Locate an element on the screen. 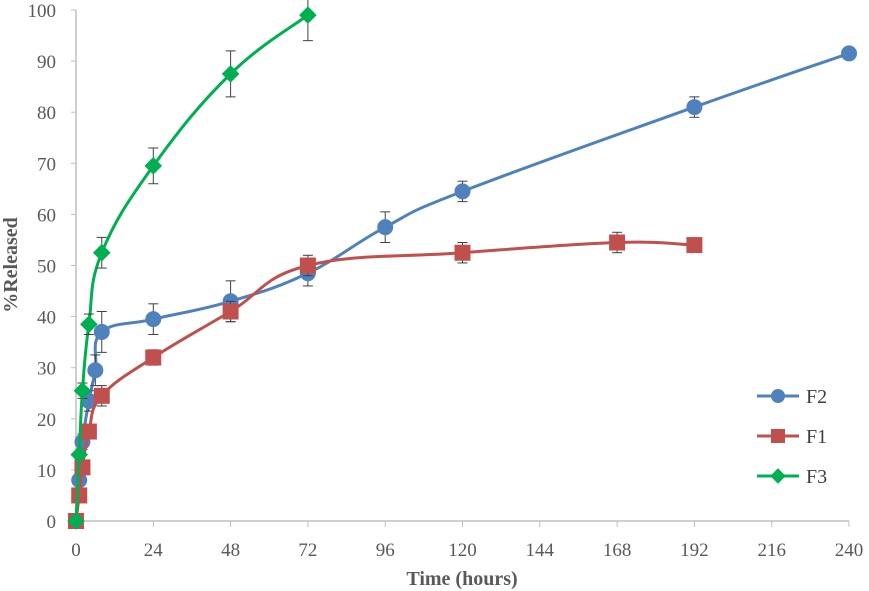  y-tick-label: 70 is located at coordinates (46, 164).